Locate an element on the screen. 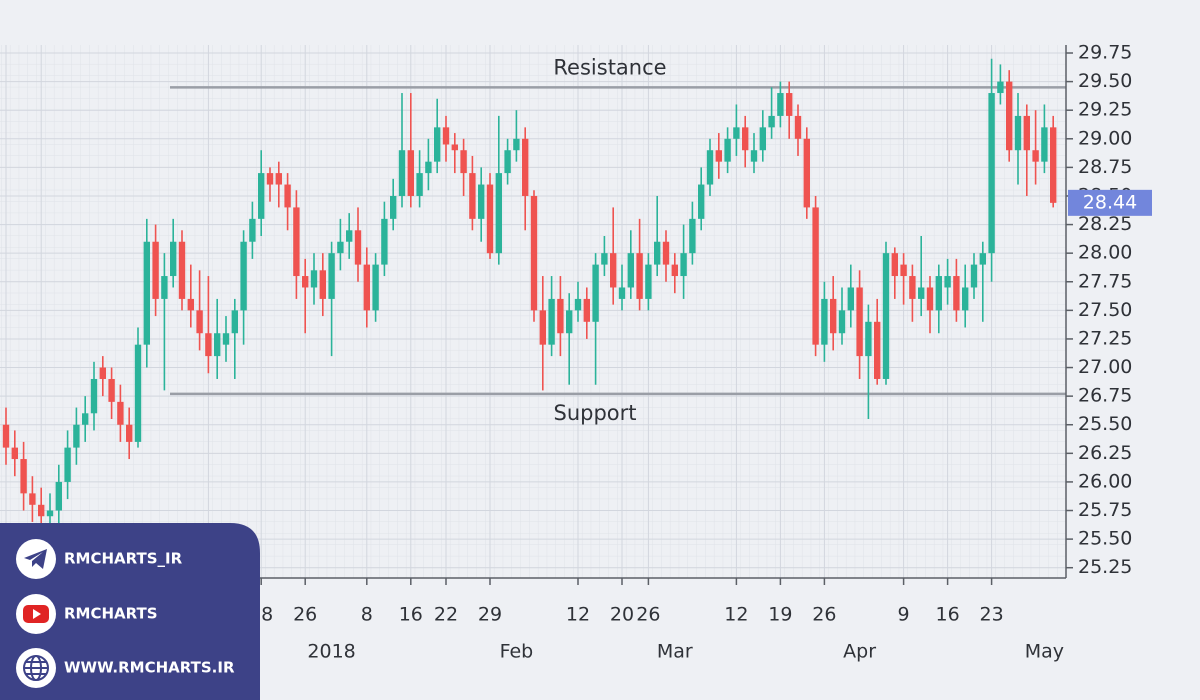 The image size is (1200, 700). y-tick-label: 29.25 is located at coordinates (1105, 110).